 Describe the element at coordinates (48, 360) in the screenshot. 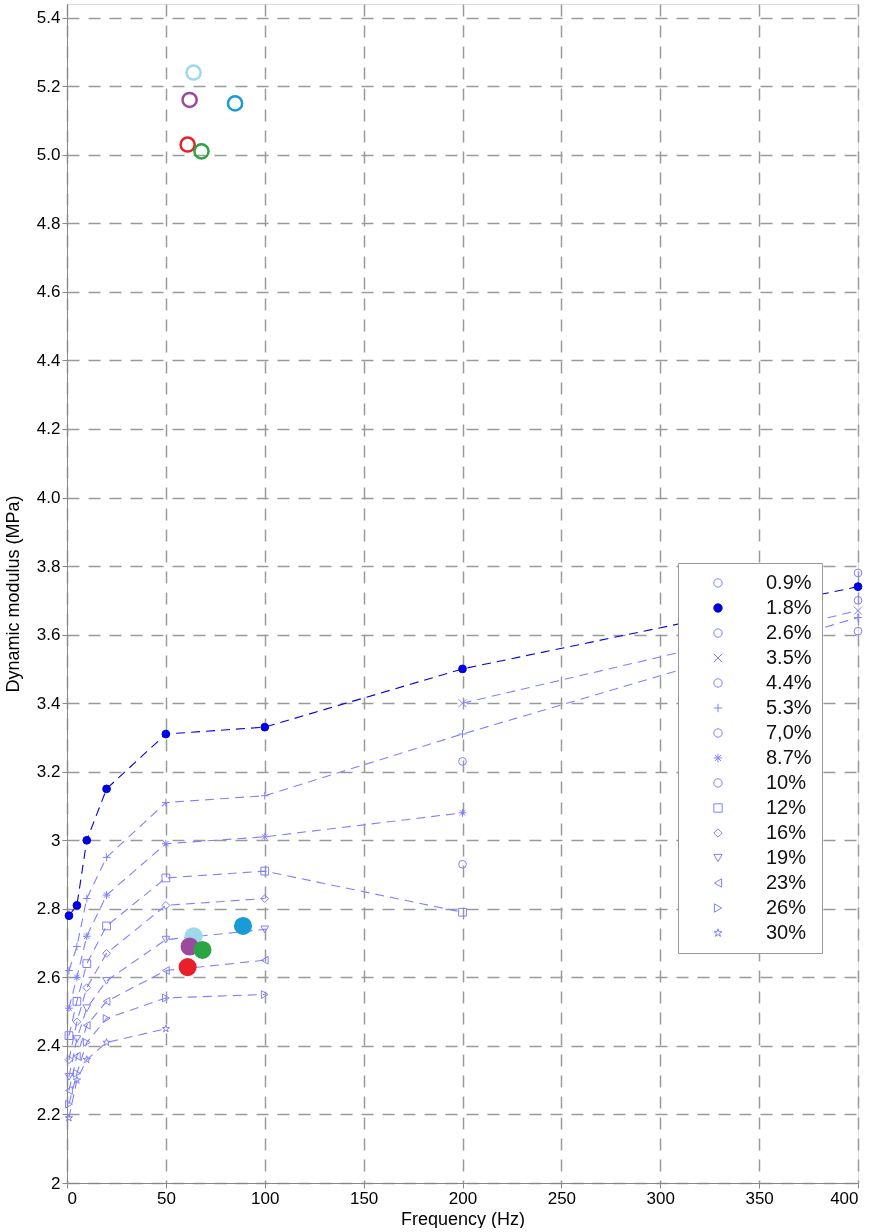

I see `y-tick-label: 4.4` at that location.